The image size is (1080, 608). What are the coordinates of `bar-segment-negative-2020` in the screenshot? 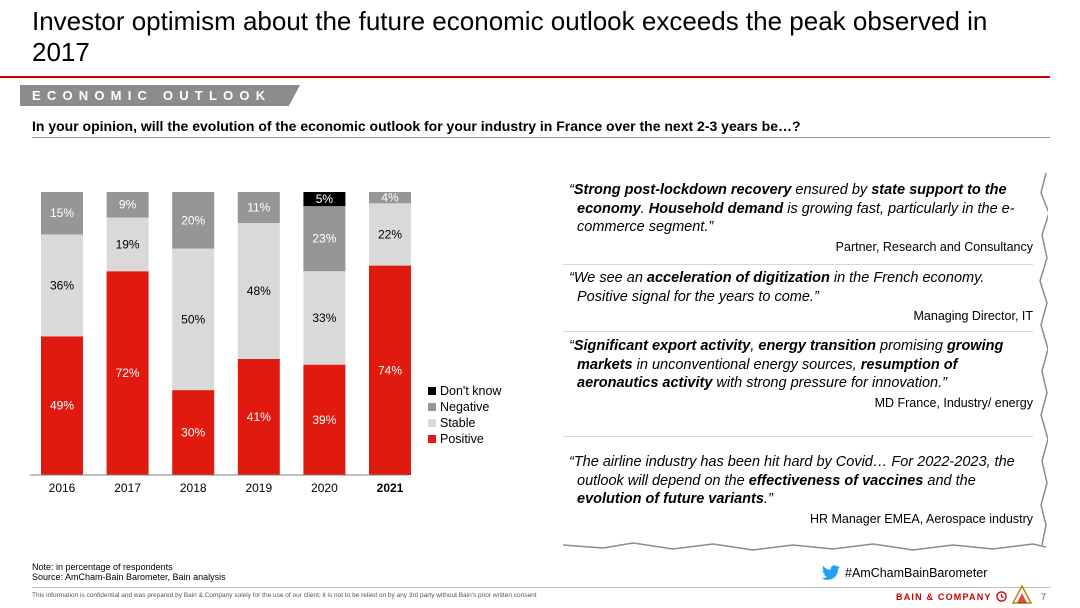 It's located at (324, 239).